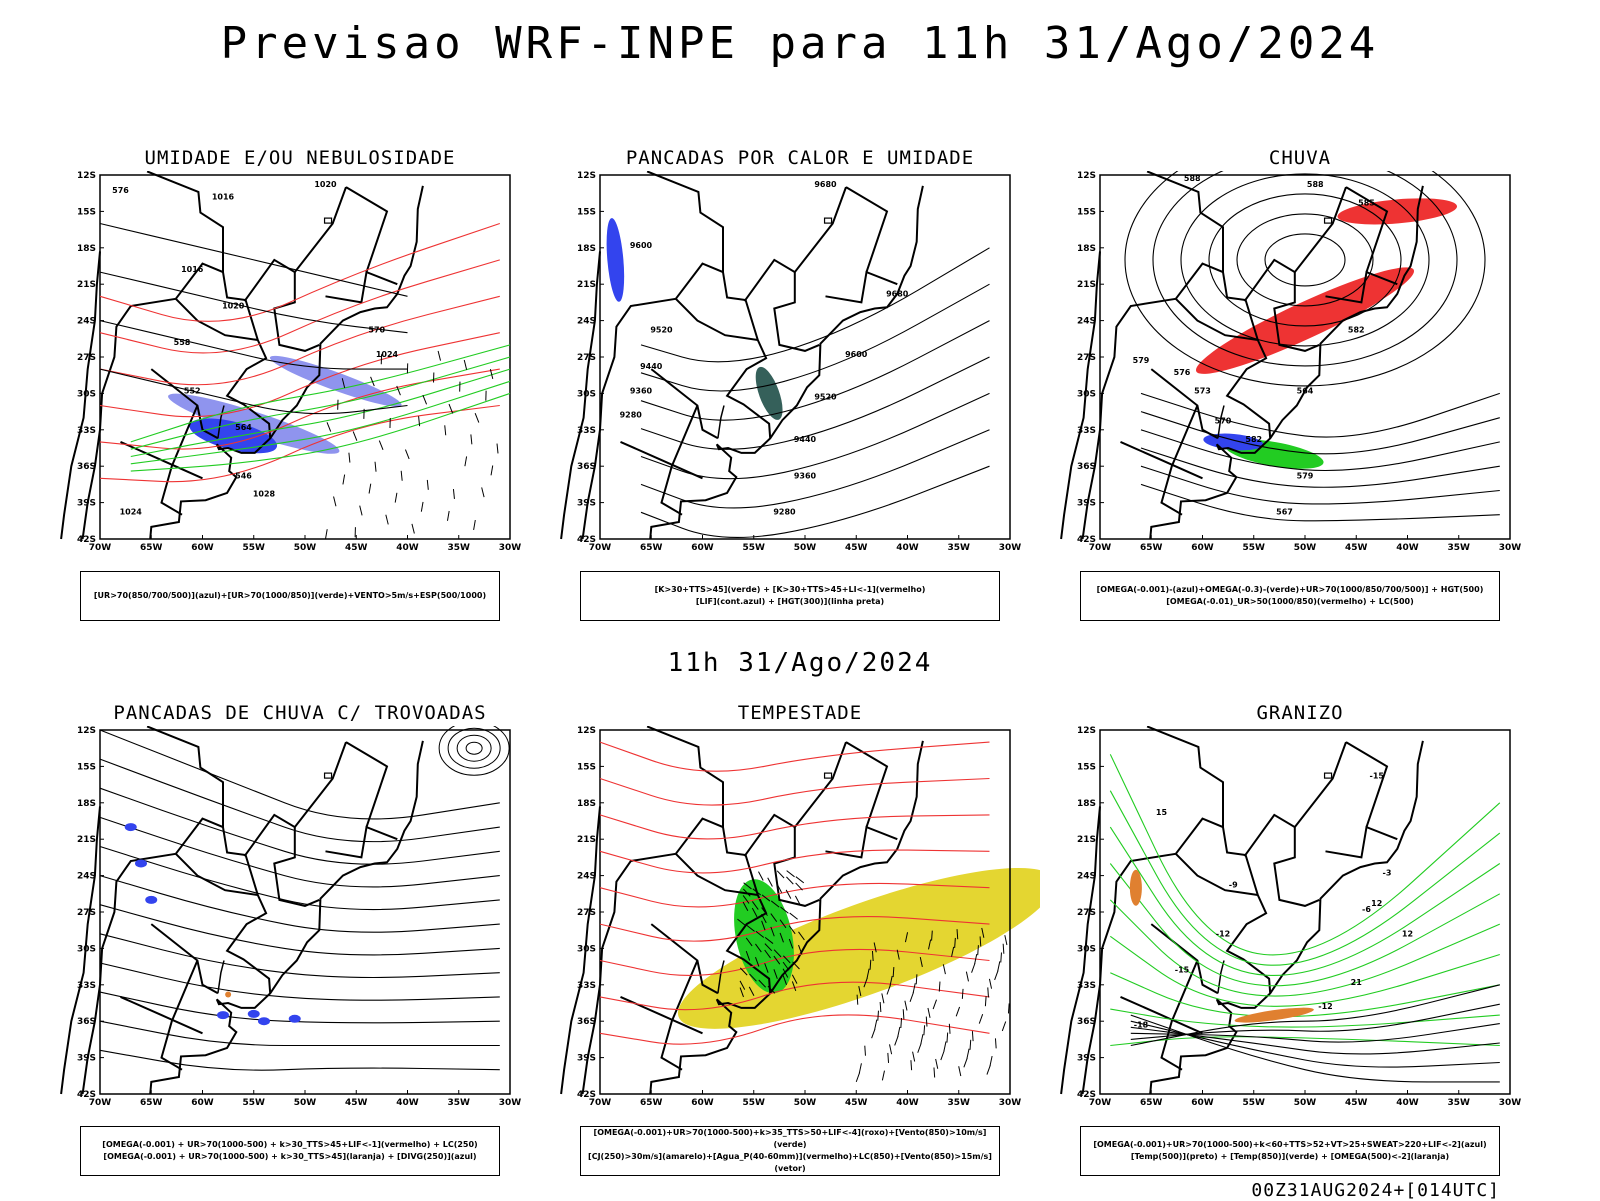  Describe the element at coordinates (1086, 358) in the screenshot. I see `lat-tick-label: 27S` at that location.